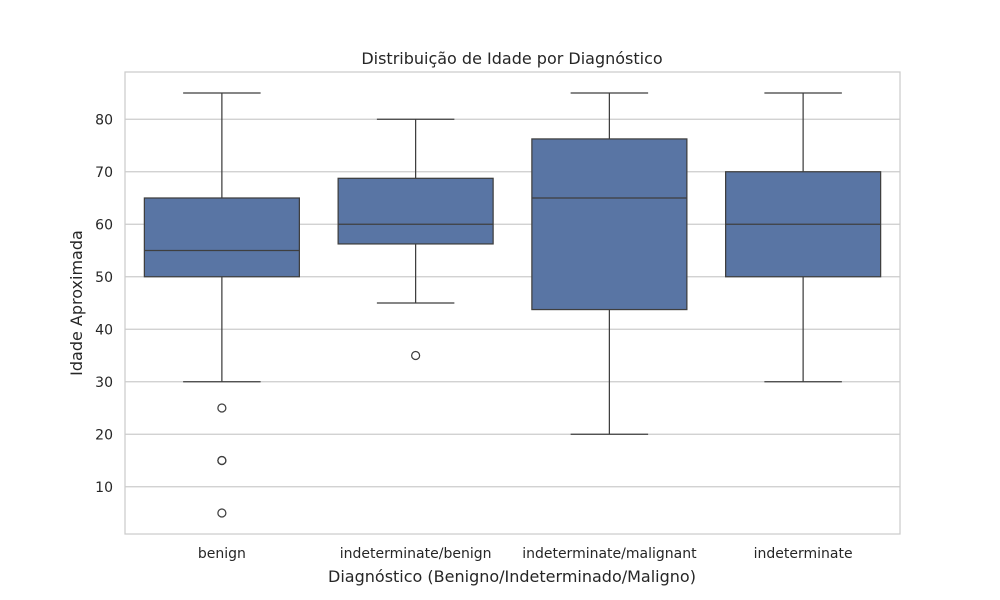  I want to click on box-group-indeterminate-benign, so click(415, 239).